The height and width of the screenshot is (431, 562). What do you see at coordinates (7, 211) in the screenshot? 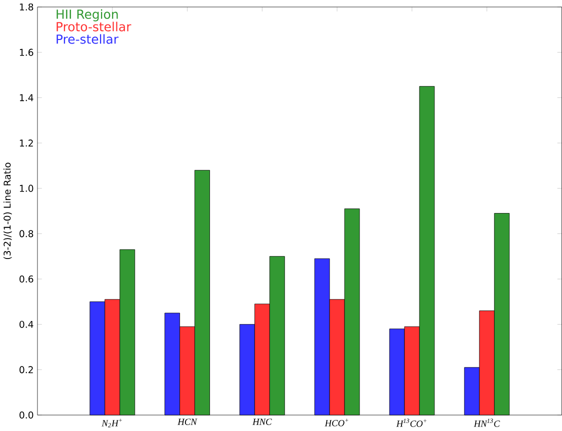
I see `y-axis-title: (3-2)/(1-0) Line Ratio` at bounding box center [7, 211].